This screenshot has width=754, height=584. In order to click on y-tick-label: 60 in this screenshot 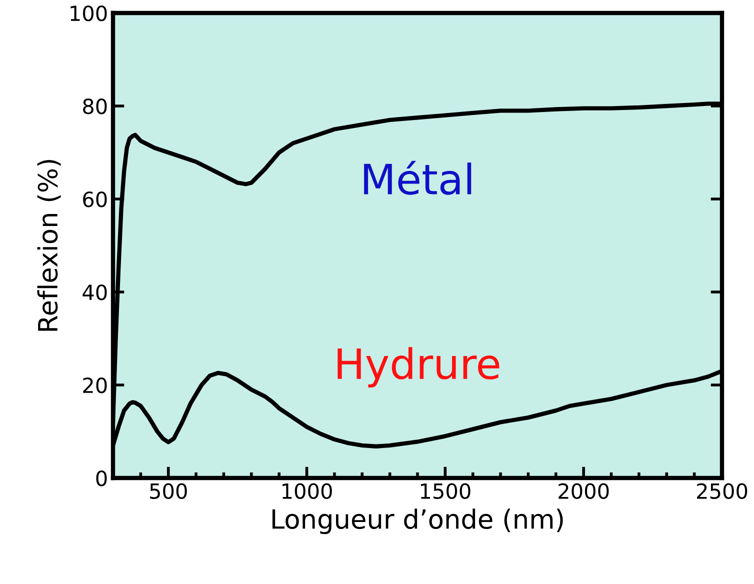, I will do `click(95, 199)`.